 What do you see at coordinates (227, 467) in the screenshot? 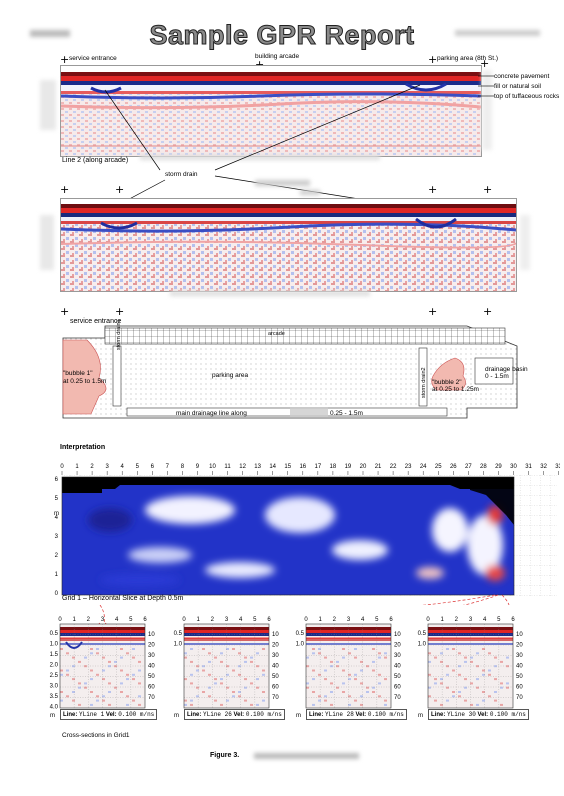
I see `grid1-x-tick: 11` at bounding box center [227, 467].